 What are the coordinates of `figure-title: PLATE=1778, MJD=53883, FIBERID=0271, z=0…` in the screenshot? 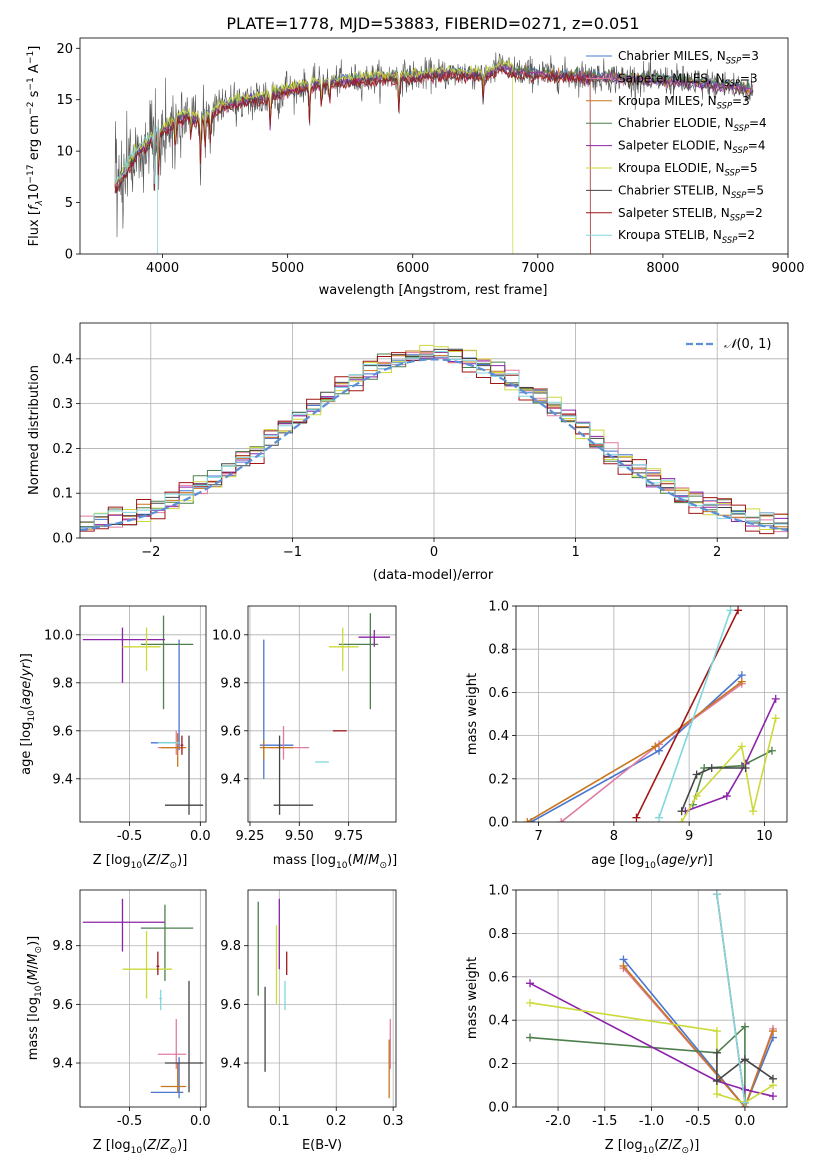 It's located at (432, 23).